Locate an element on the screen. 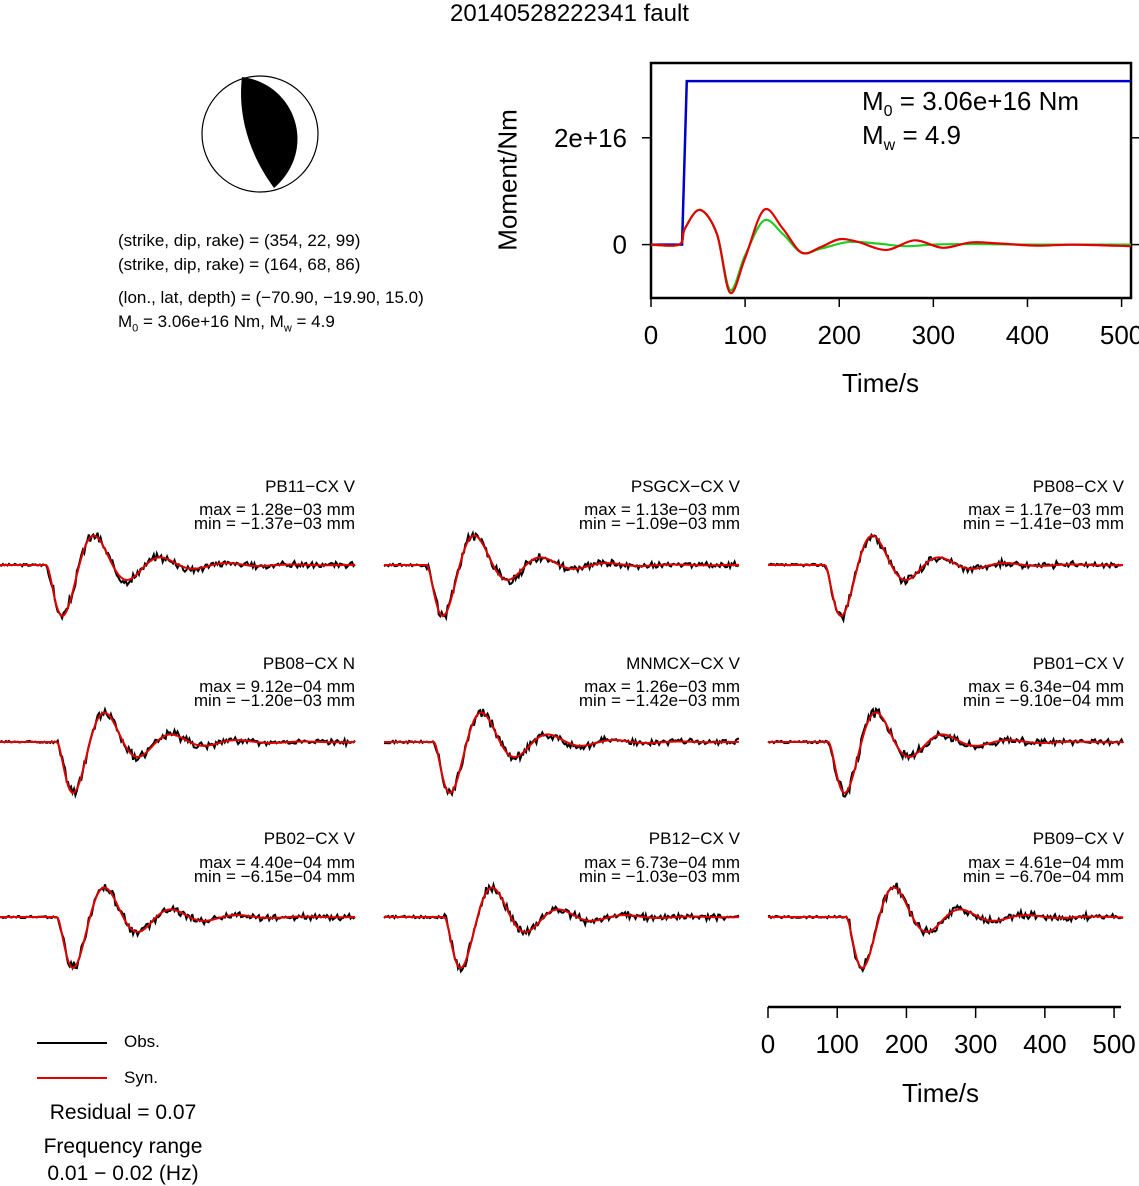  station-min: min = −1.20e−03 mm is located at coordinates (274, 700).